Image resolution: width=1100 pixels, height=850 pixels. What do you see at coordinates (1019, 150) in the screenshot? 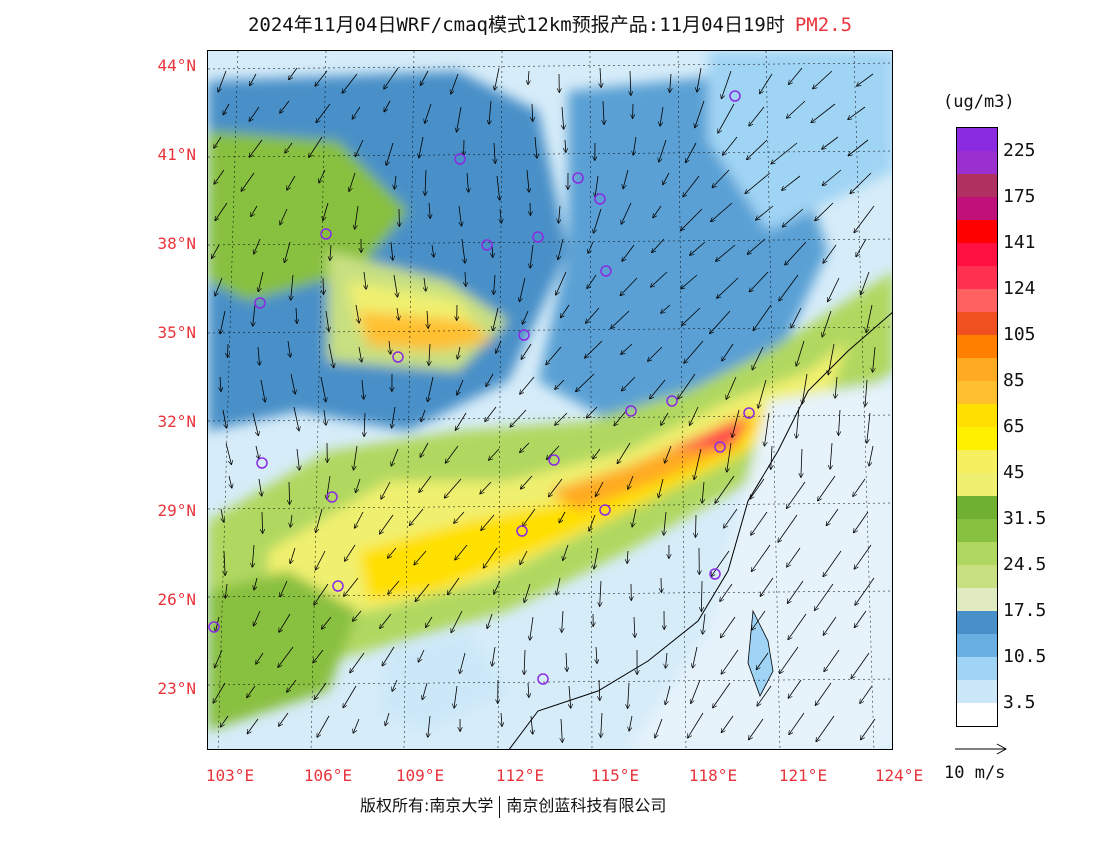
I see `legend-label: 225` at bounding box center [1019, 150].